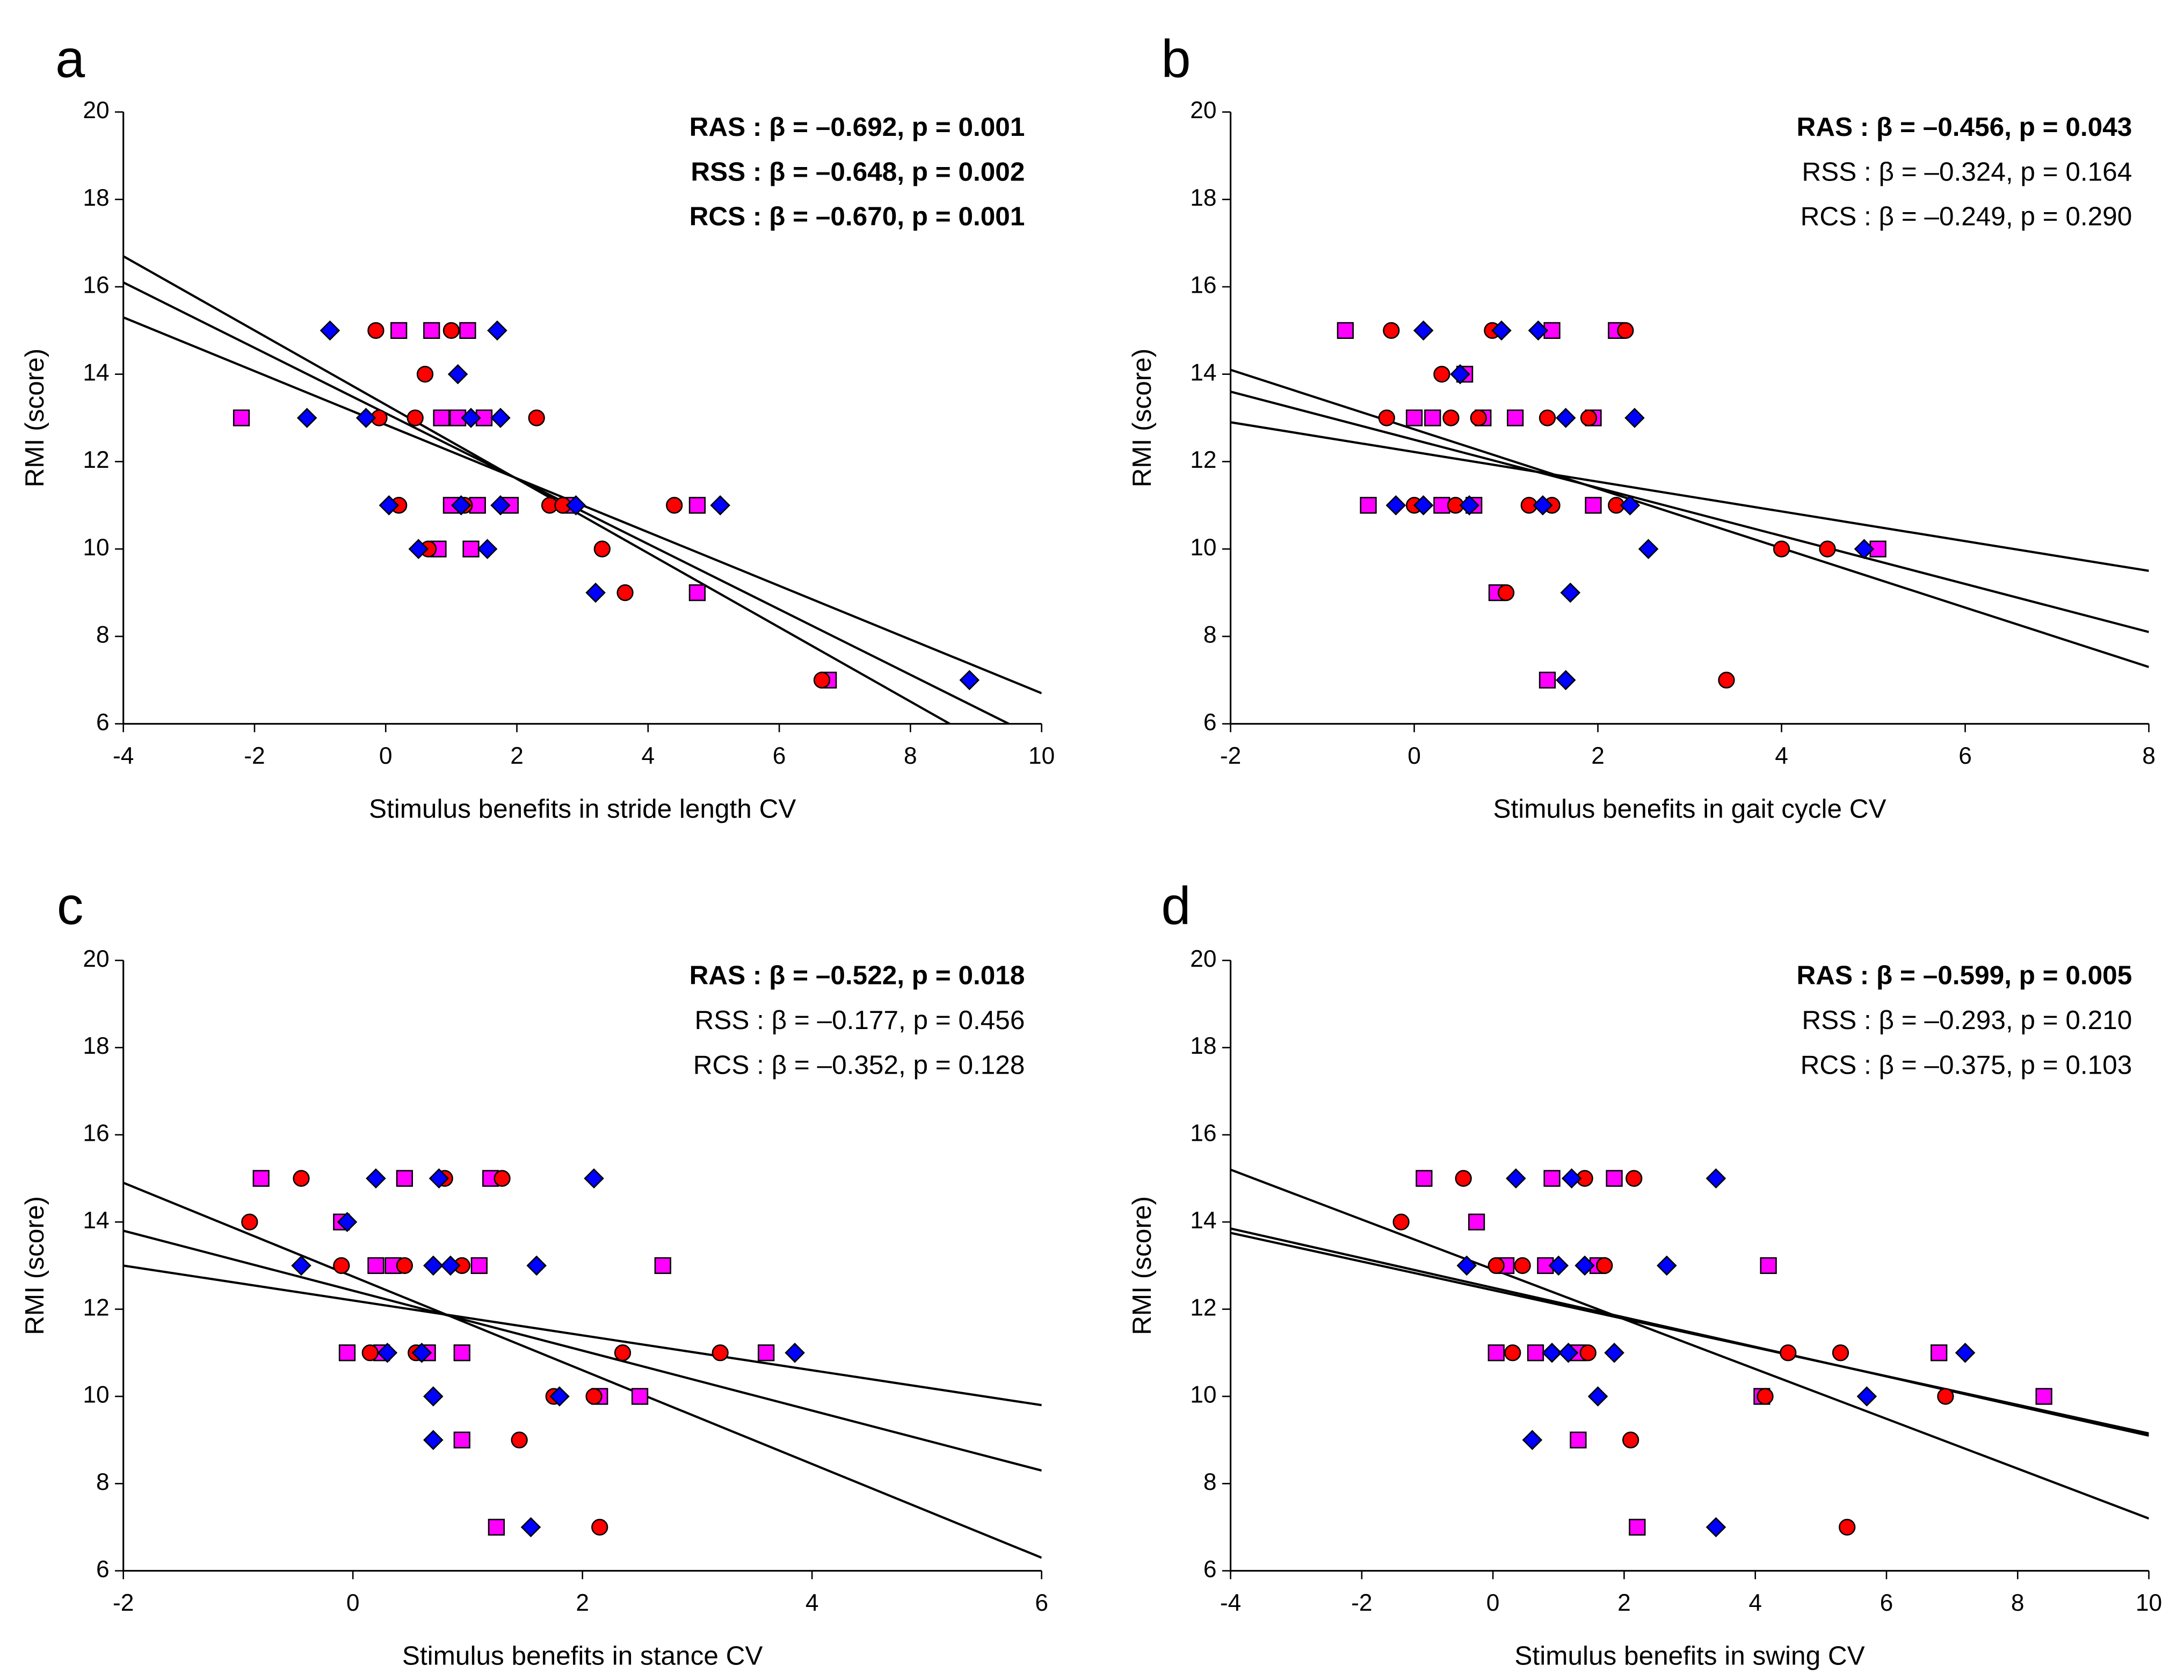 The height and width of the screenshot is (1680, 2184). I want to click on annotation: RSS : β = –0.177, p = 0.456, so click(860, 1020).